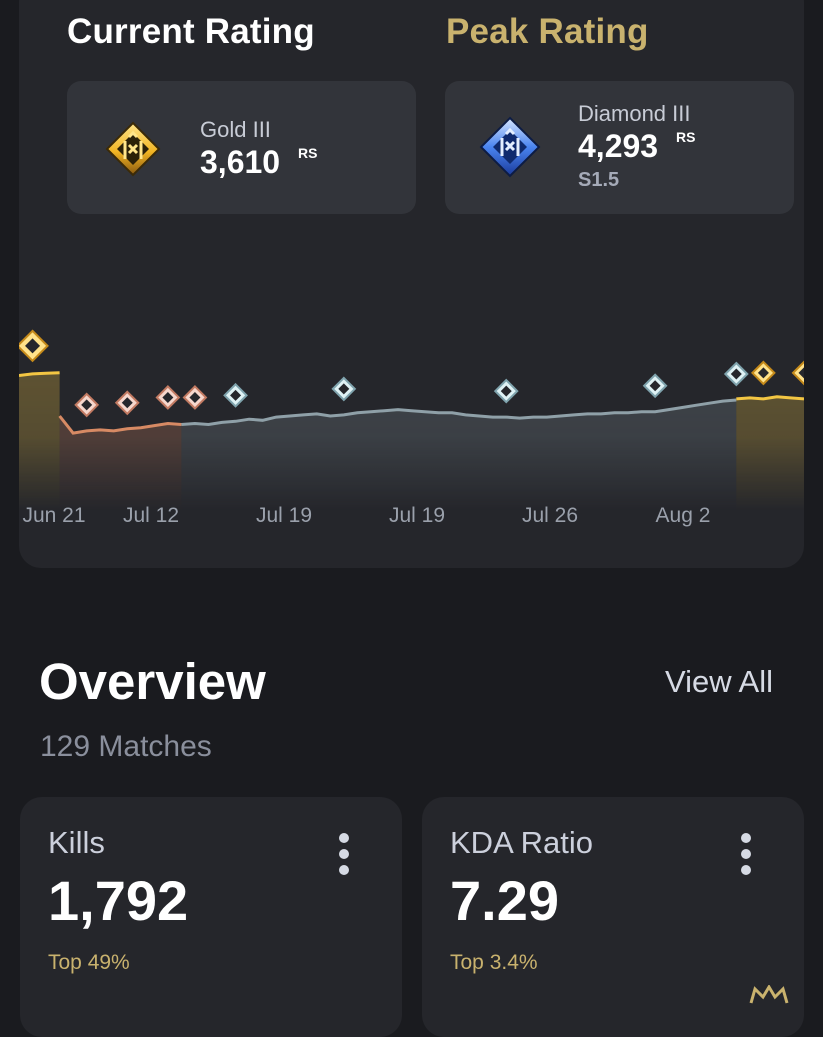 The height and width of the screenshot is (1037, 823). Describe the element at coordinates (769, 994) in the screenshot. I see `crown-icon` at that location.